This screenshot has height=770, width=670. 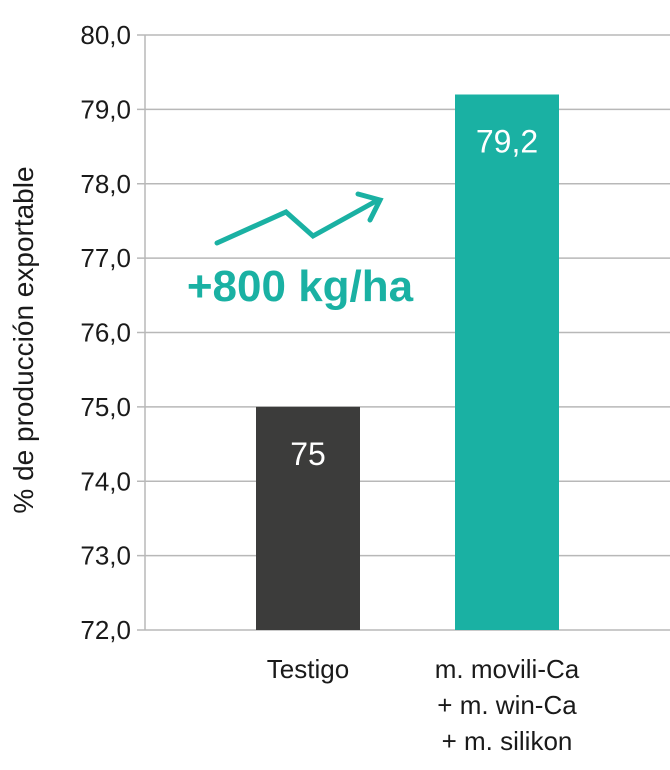 What do you see at coordinates (105, 630) in the screenshot?
I see `y-tick-label: 72,0` at bounding box center [105, 630].